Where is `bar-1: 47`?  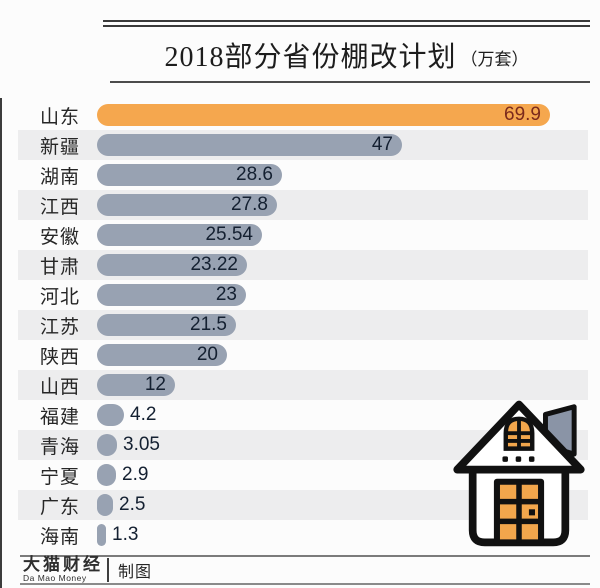 bar-1: 47 is located at coordinates (249, 145).